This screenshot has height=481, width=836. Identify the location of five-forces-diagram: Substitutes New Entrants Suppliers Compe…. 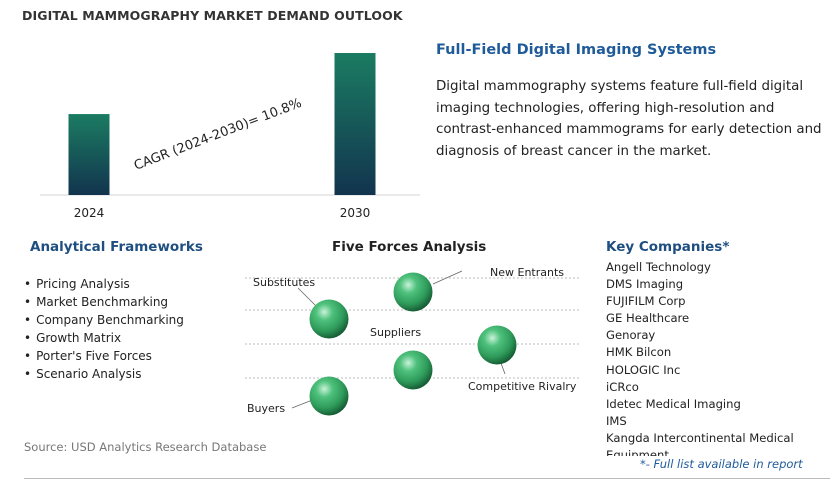
(412, 341).